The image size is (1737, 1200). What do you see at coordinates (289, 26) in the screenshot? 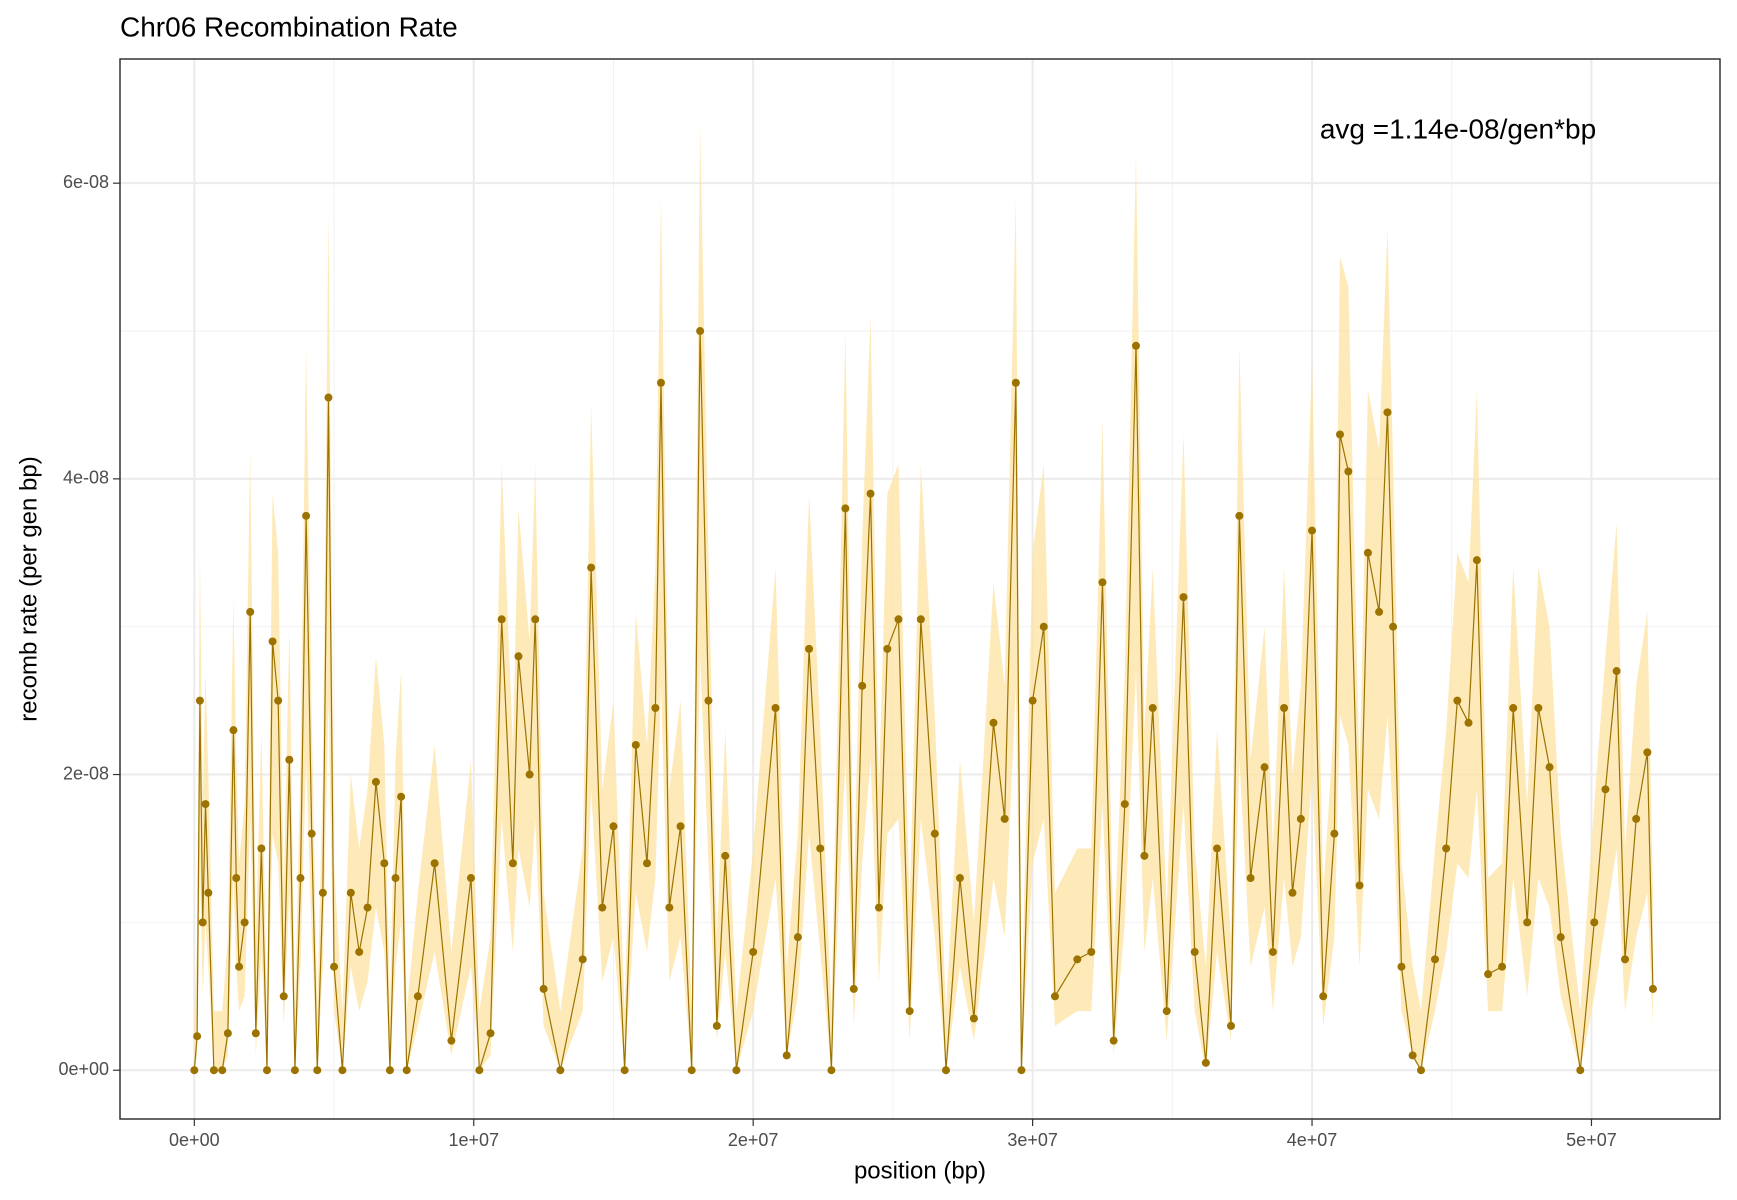
I see `chart-title: Chr06 Recombination Rate` at bounding box center [289, 26].